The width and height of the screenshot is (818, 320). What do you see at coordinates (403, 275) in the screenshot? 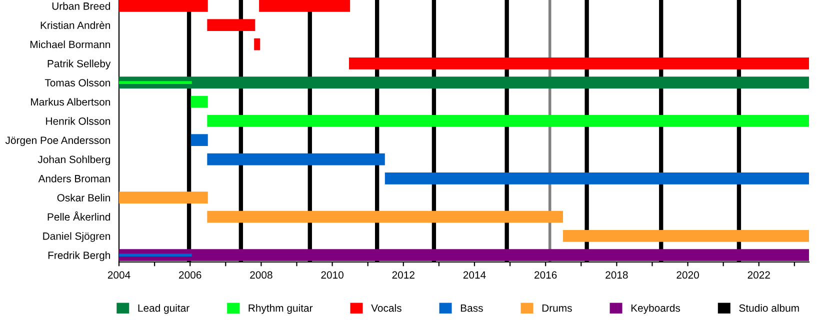
I see `x-tick-label: 2012` at bounding box center [403, 275].